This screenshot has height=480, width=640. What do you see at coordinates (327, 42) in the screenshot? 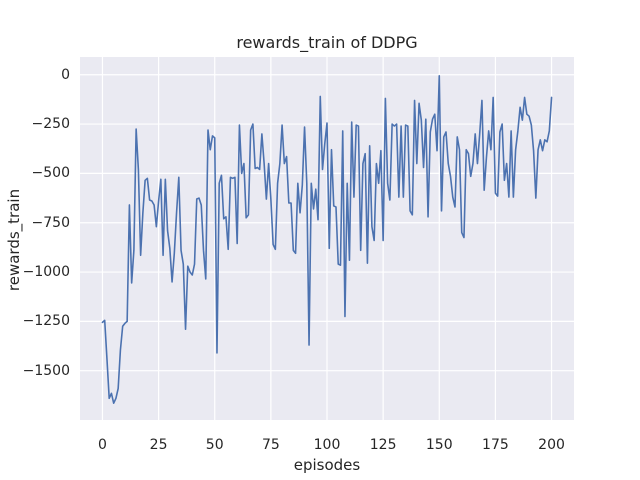
I see `chart-title: rewards_train of DDPG` at bounding box center [327, 42].